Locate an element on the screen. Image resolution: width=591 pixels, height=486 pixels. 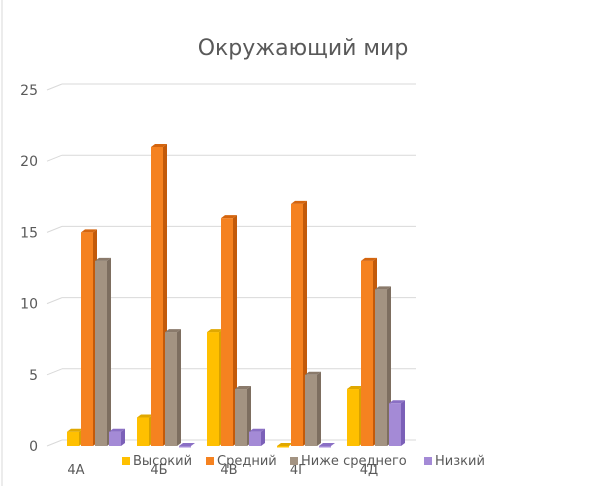
legend-label: Ниже среднего is located at coordinates (354, 461).